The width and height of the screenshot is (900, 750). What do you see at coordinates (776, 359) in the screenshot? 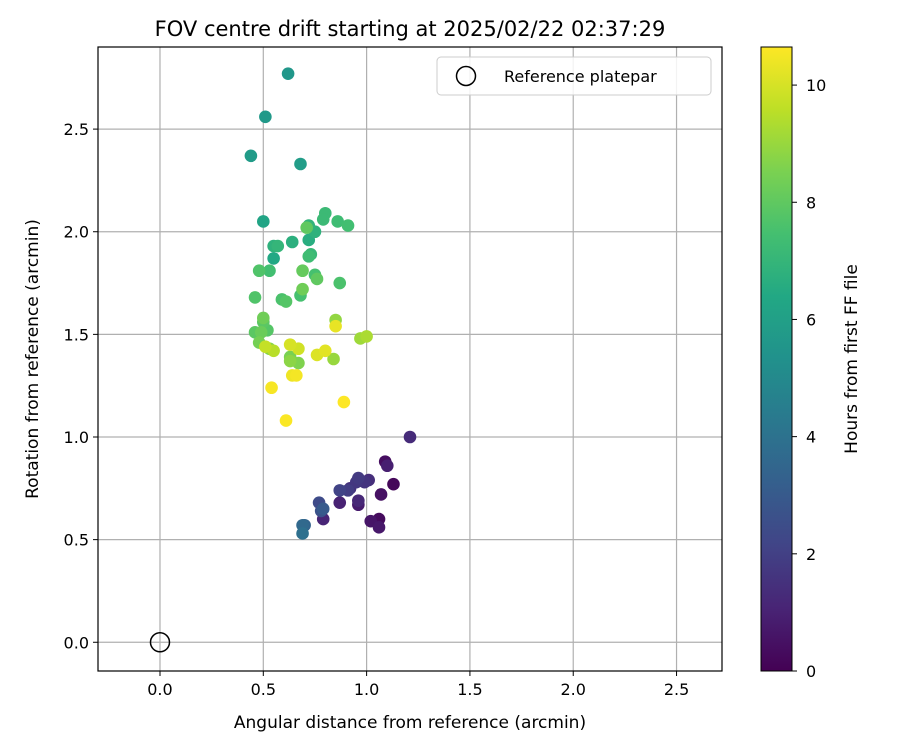
I see `colorbar-gradient` at bounding box center [776, 359].